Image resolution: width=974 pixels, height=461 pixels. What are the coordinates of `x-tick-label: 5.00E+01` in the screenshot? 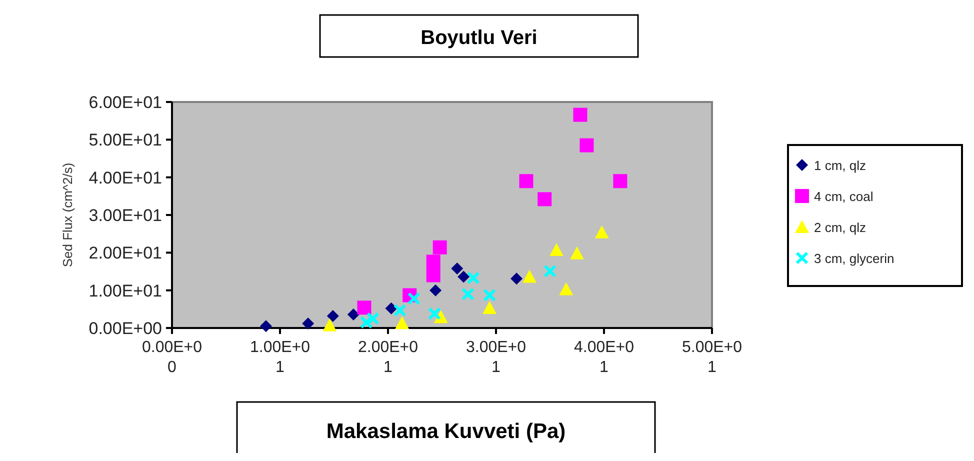 It's located at (712, 357).